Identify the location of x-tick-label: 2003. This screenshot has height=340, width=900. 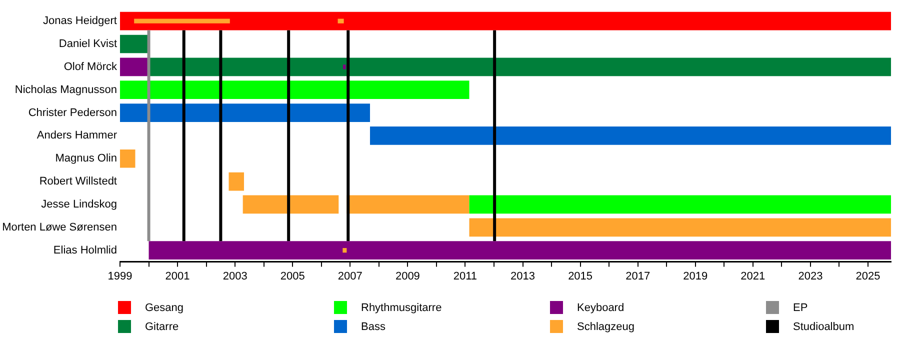
(235, 276).